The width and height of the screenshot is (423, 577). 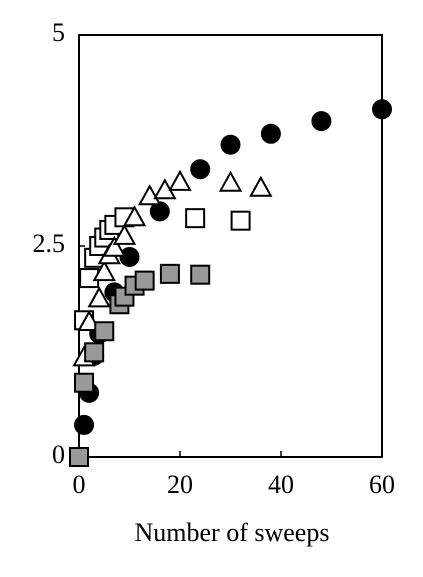 I want to click on y-tick-label: 2.5, so click(x=49, y=243).